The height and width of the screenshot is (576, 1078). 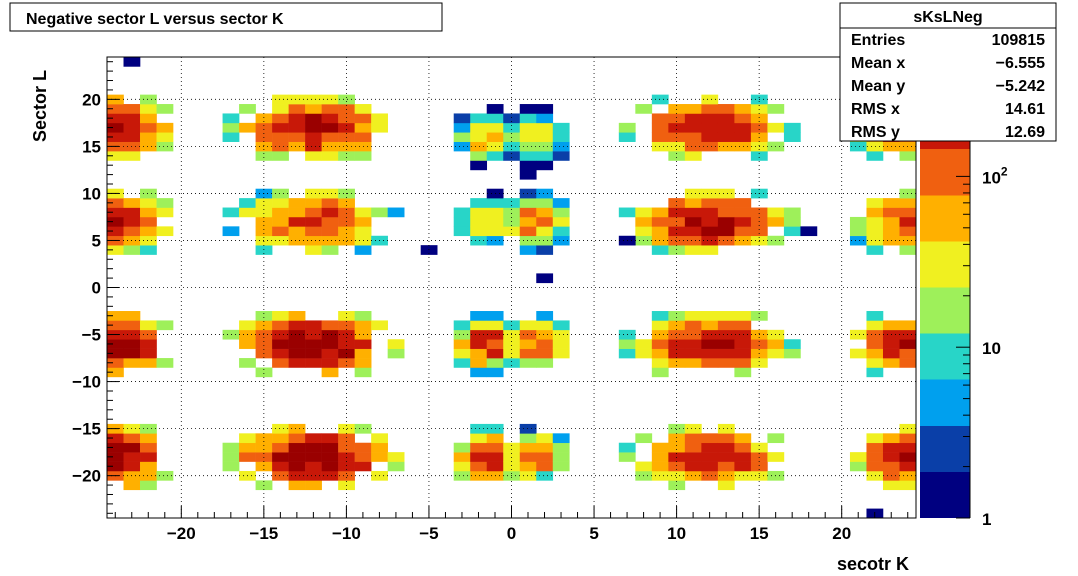 I want to click on color-scale-tick-label: 102, so click(x=995, y=175).